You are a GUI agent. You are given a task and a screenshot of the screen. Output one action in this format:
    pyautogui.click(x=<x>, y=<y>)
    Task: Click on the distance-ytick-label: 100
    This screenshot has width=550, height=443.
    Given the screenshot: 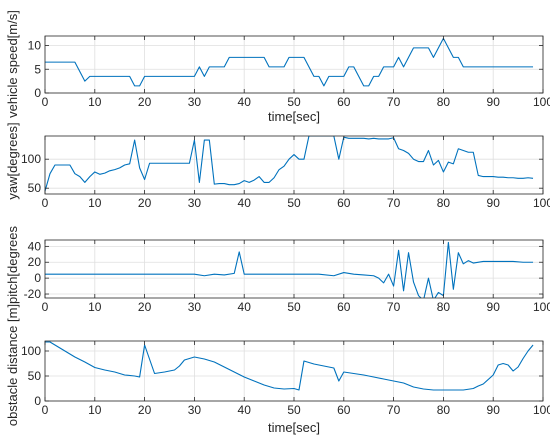 What is the action you would take?
    pyautogui.click(x=31, y=351)
    